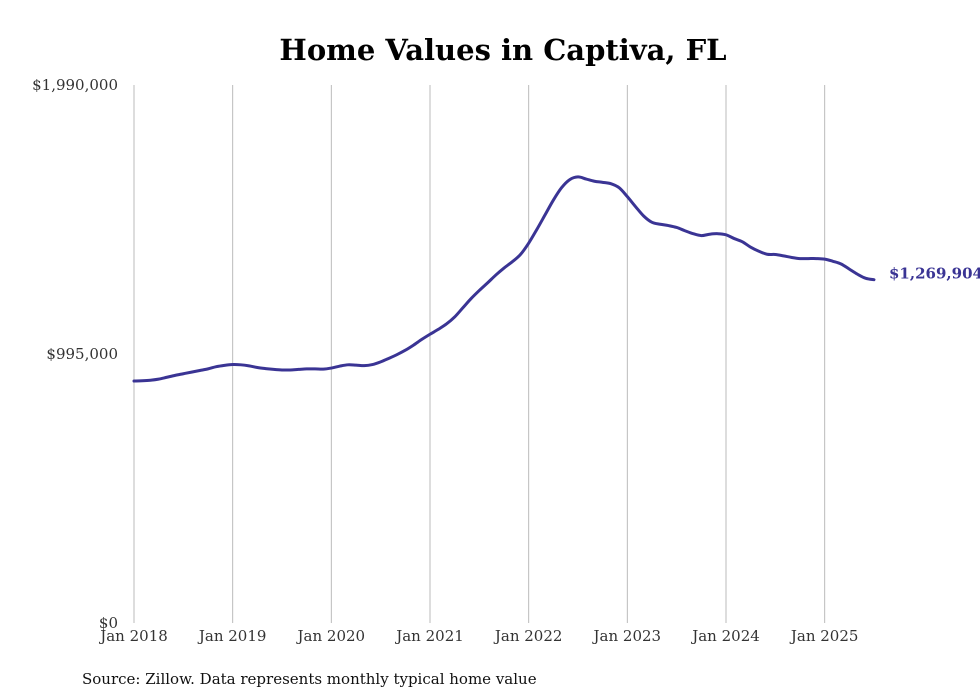  What do you see at coordinates (232, 636) in the screenshot?
I see `x-tick-label: Jan 2019` at bounding box center [232, 636].